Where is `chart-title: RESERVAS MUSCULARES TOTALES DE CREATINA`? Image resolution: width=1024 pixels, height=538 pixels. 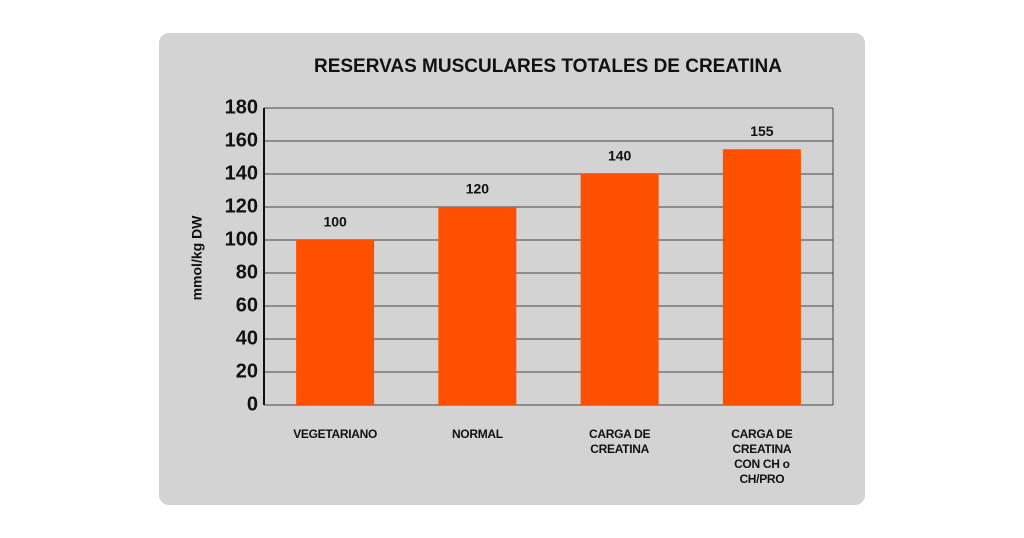 chart-title: RESERVAS MUSCULARES TOTALES DE CREATINA is located at coordinates (548, 66).